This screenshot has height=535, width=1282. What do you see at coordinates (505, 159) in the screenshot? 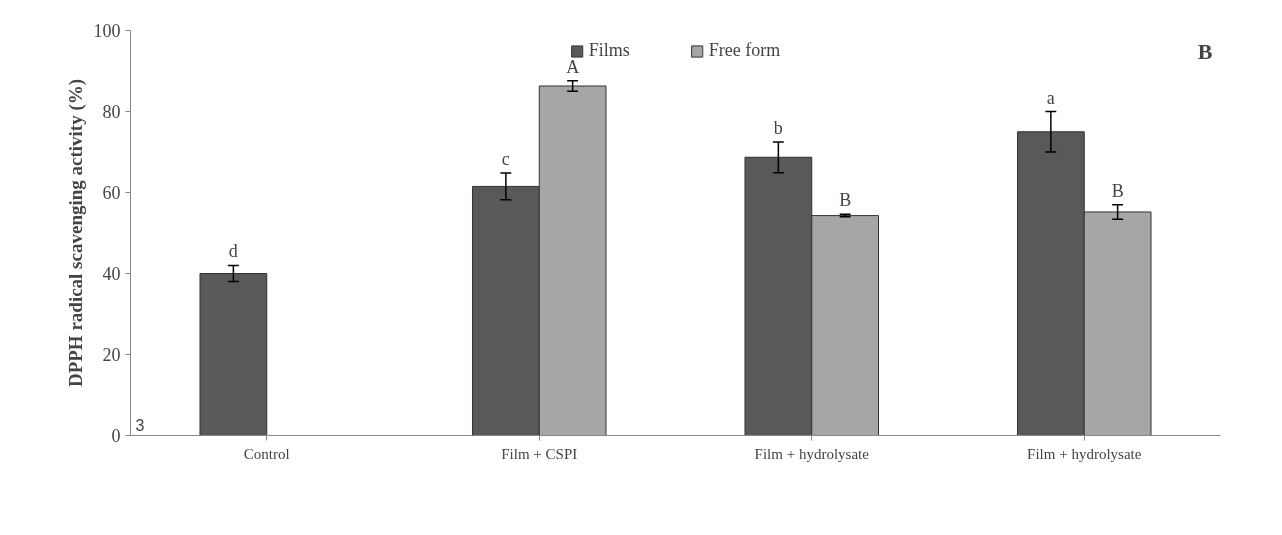
I see `data-label: c` at bounding box center [505, 159].